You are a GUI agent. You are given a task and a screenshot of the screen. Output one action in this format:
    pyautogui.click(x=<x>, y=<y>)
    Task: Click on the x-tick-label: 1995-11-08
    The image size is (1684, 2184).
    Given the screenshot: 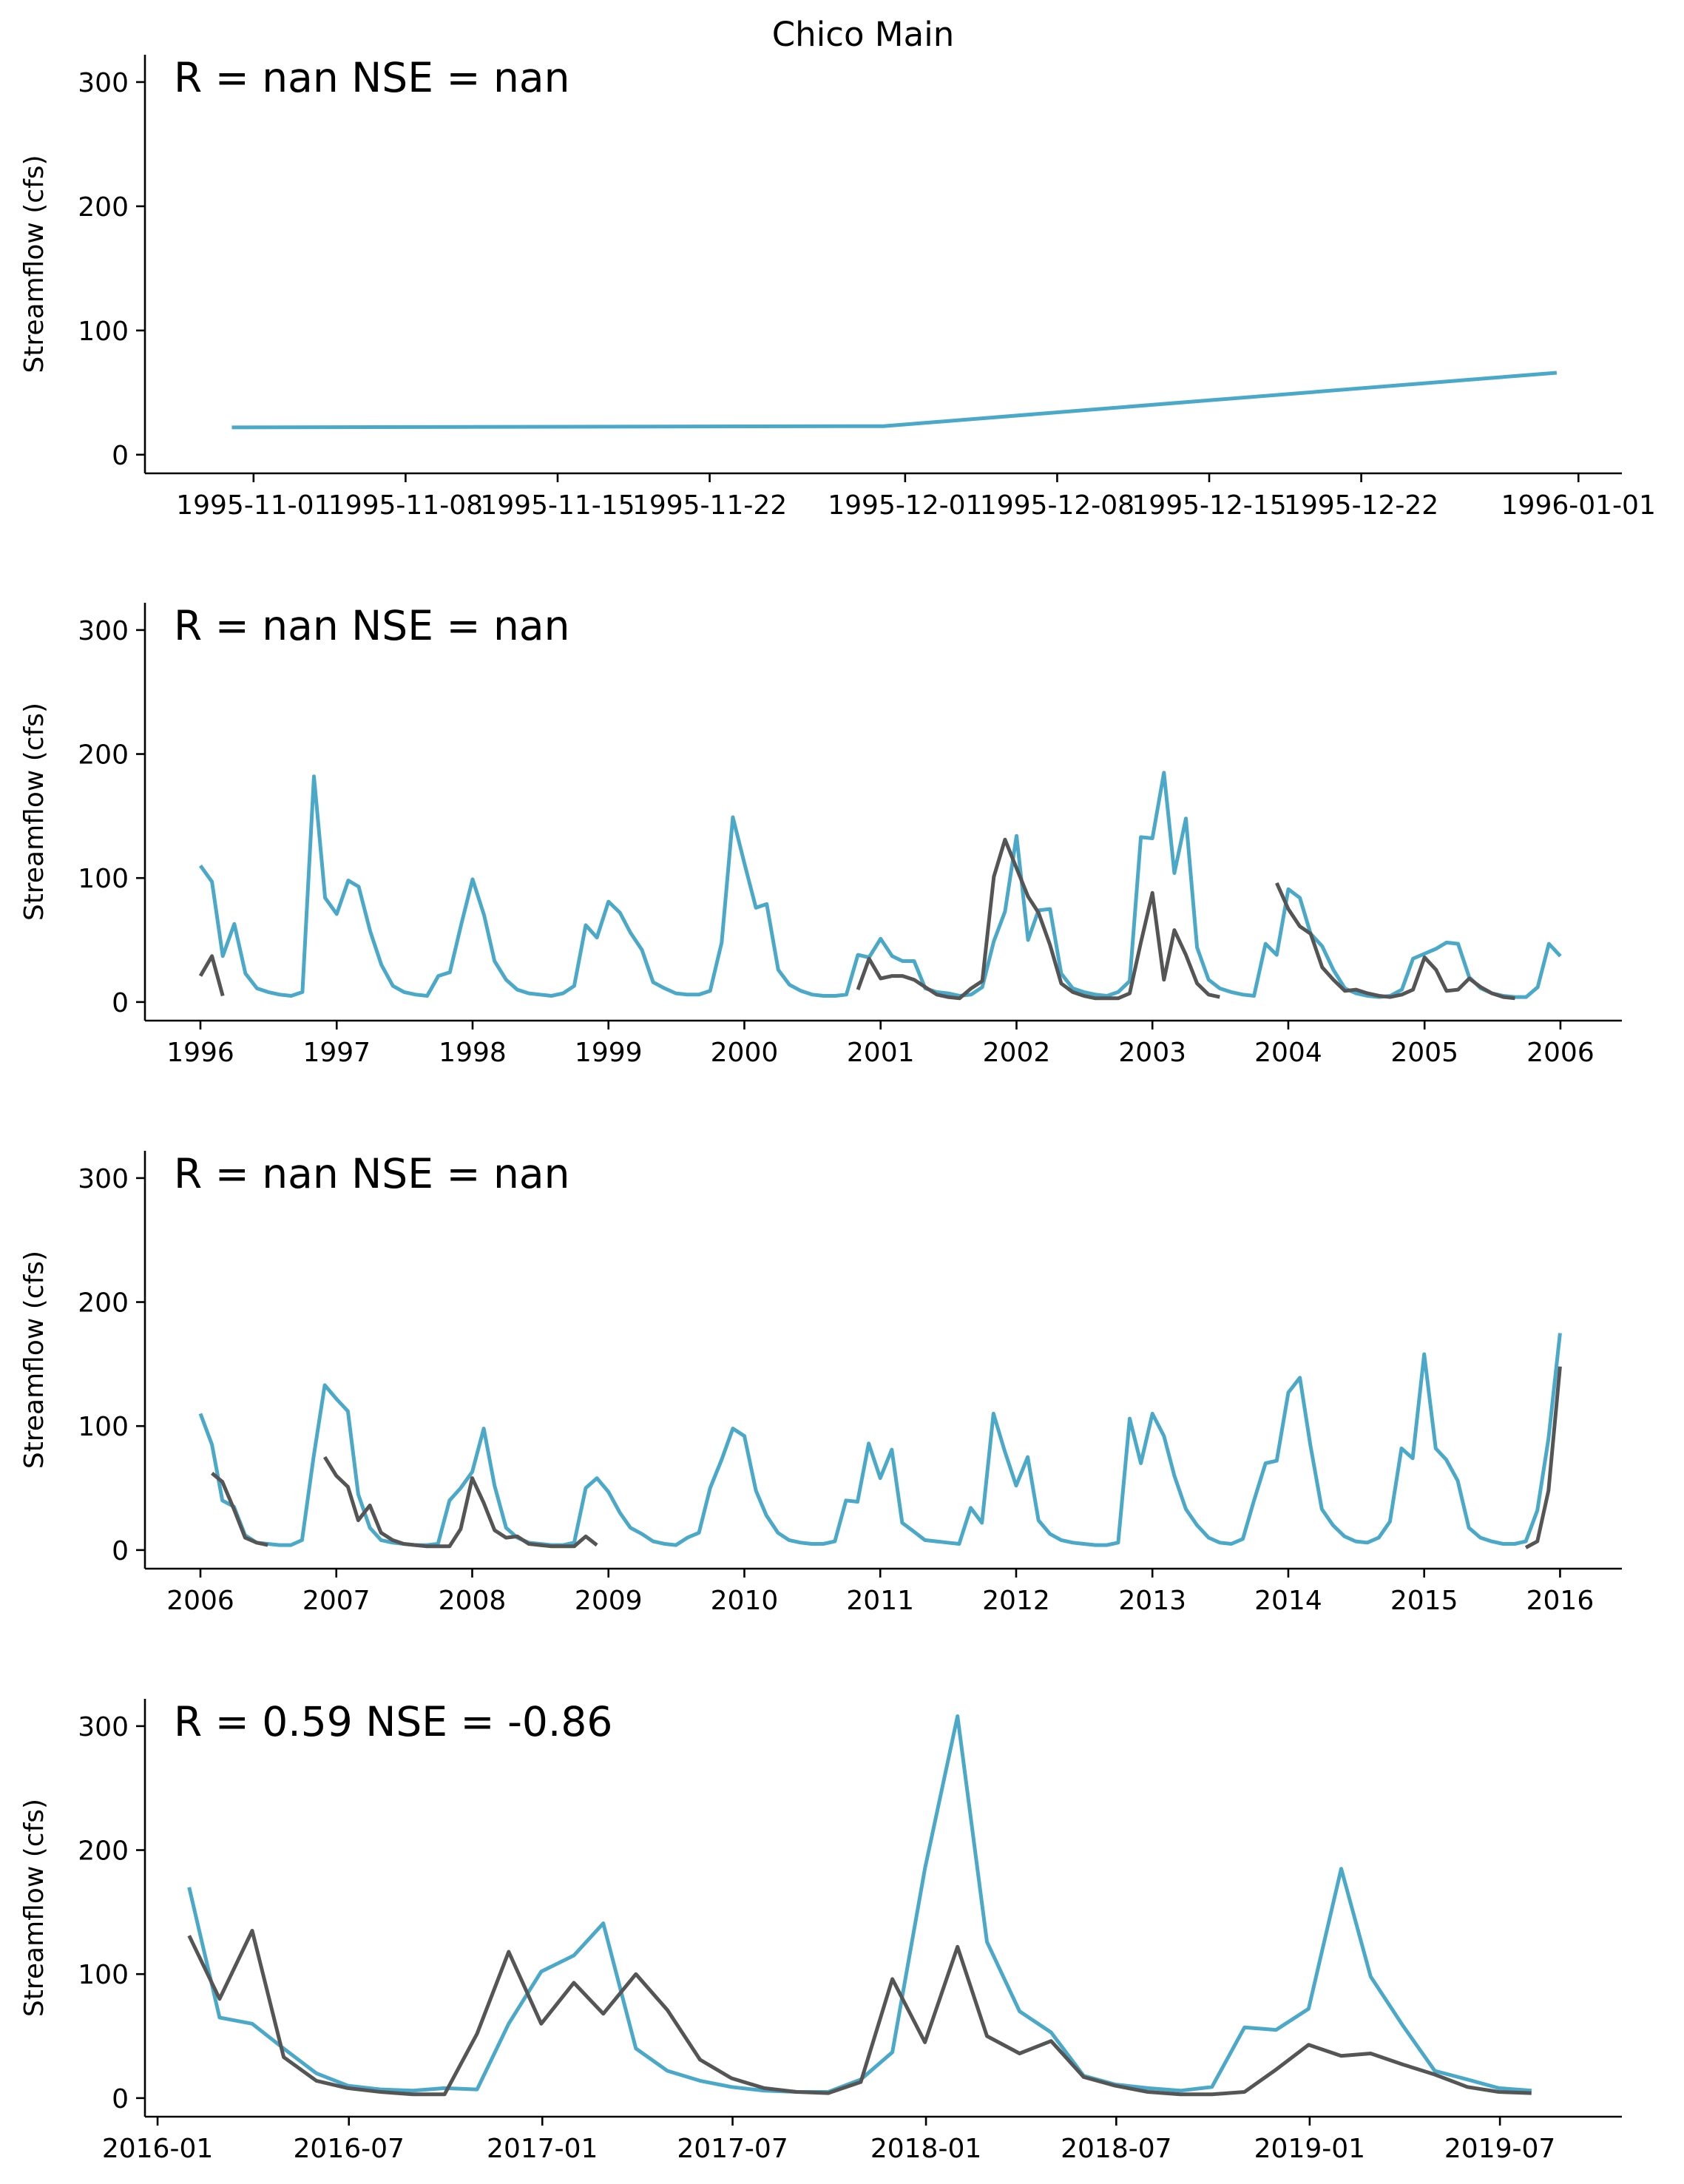 What is the action you would take?
    pyautogui.click(x=405, y=506)
    